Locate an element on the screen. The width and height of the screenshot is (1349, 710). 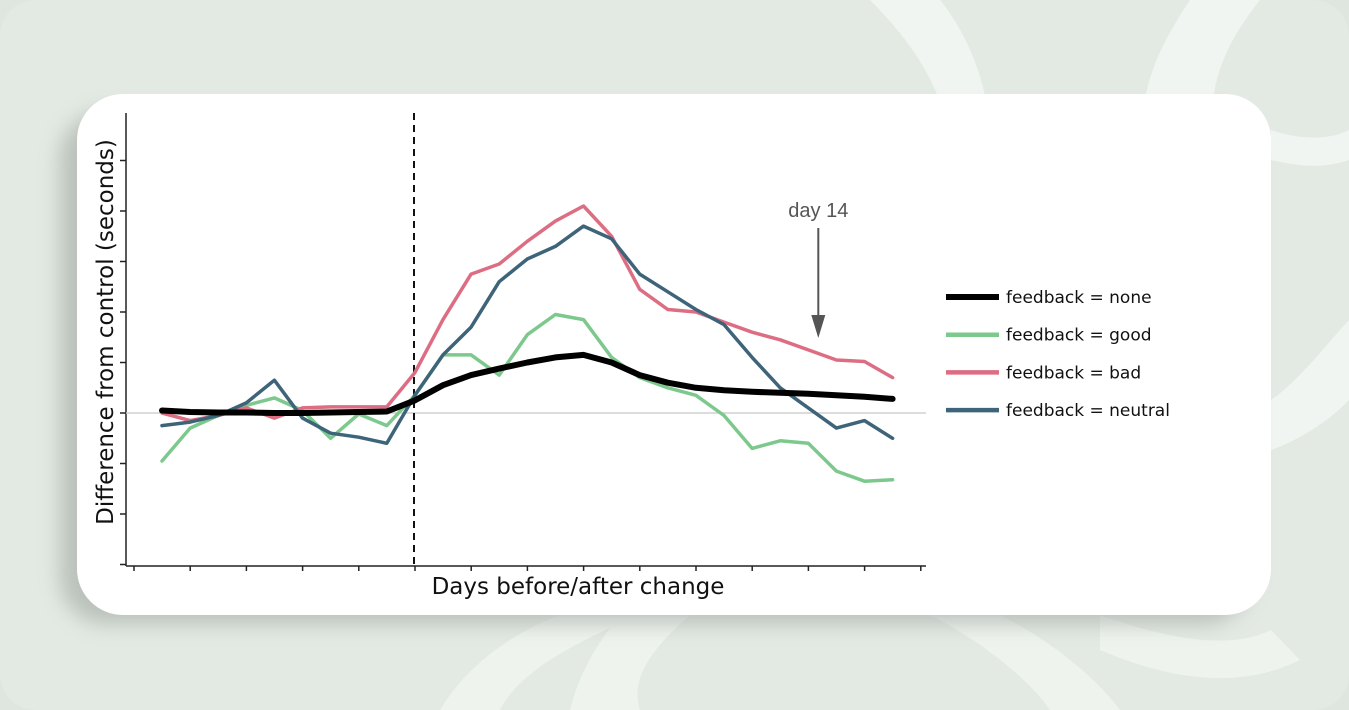
annotation-arrow-head is located at coordinates (818, 326).